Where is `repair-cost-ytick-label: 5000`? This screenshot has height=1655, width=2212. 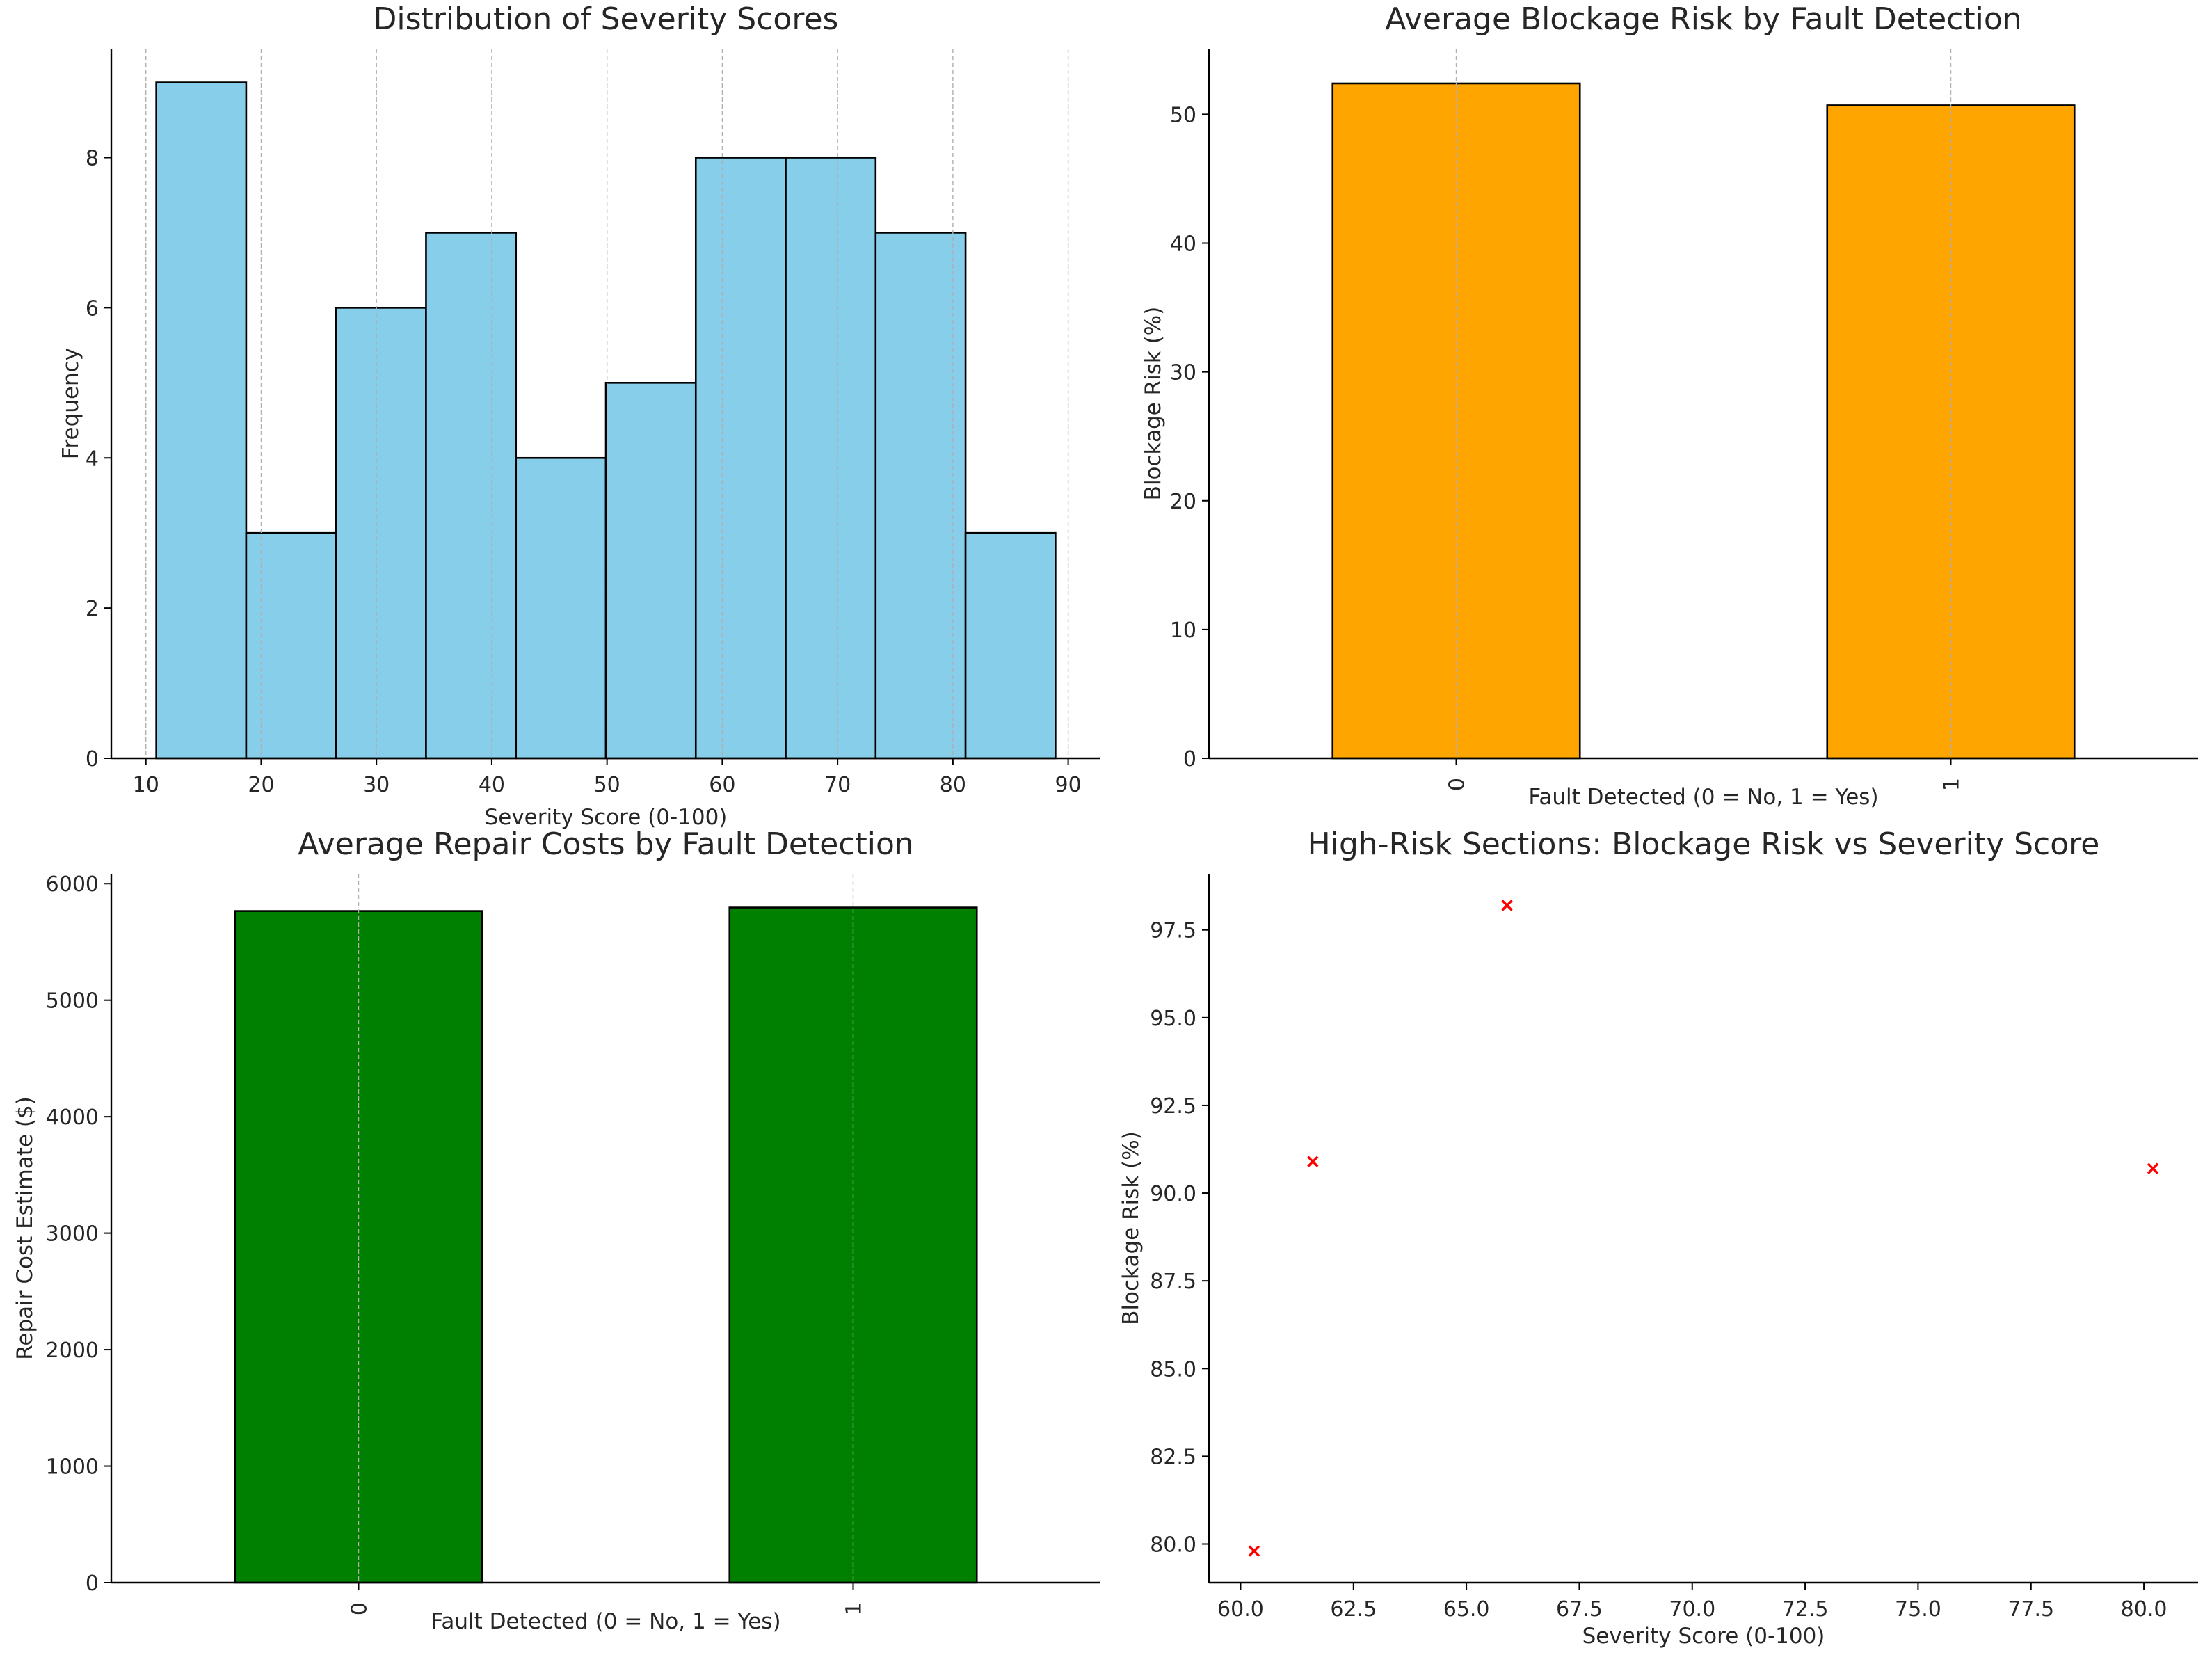 repair-cost-ytick-label: 5000 is located at coordinates (72, 1001).